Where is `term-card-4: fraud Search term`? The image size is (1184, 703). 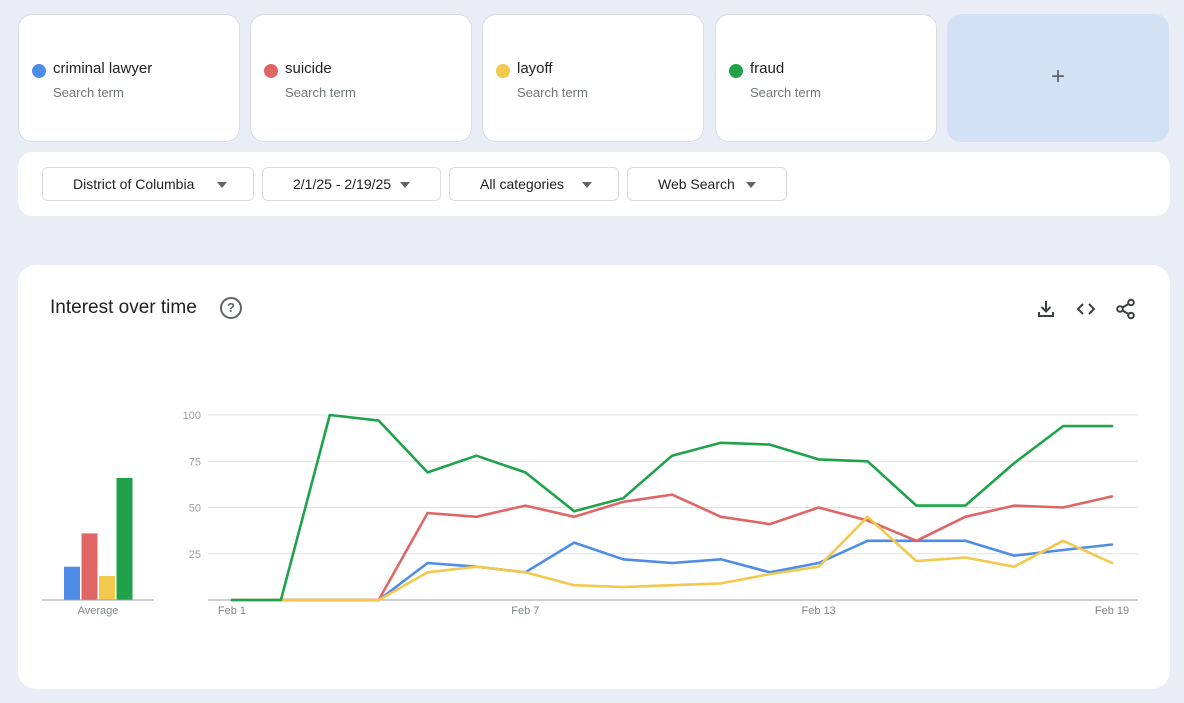 term-card-4: fraud Search term is located at coordinates (826, 78).